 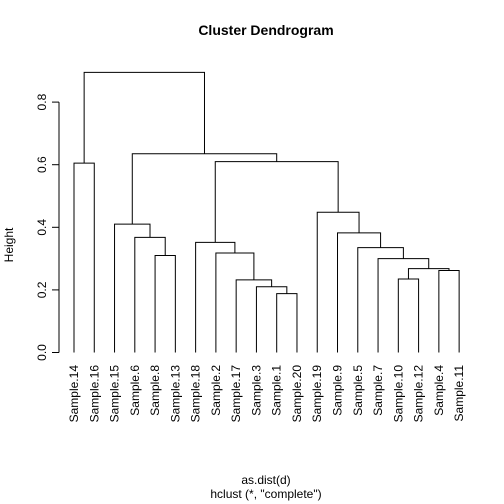 What do you see at coordinates (42, 289) in the screenshot?
I see `y-tick-label: 0.2` at bounding box center [42, 289].